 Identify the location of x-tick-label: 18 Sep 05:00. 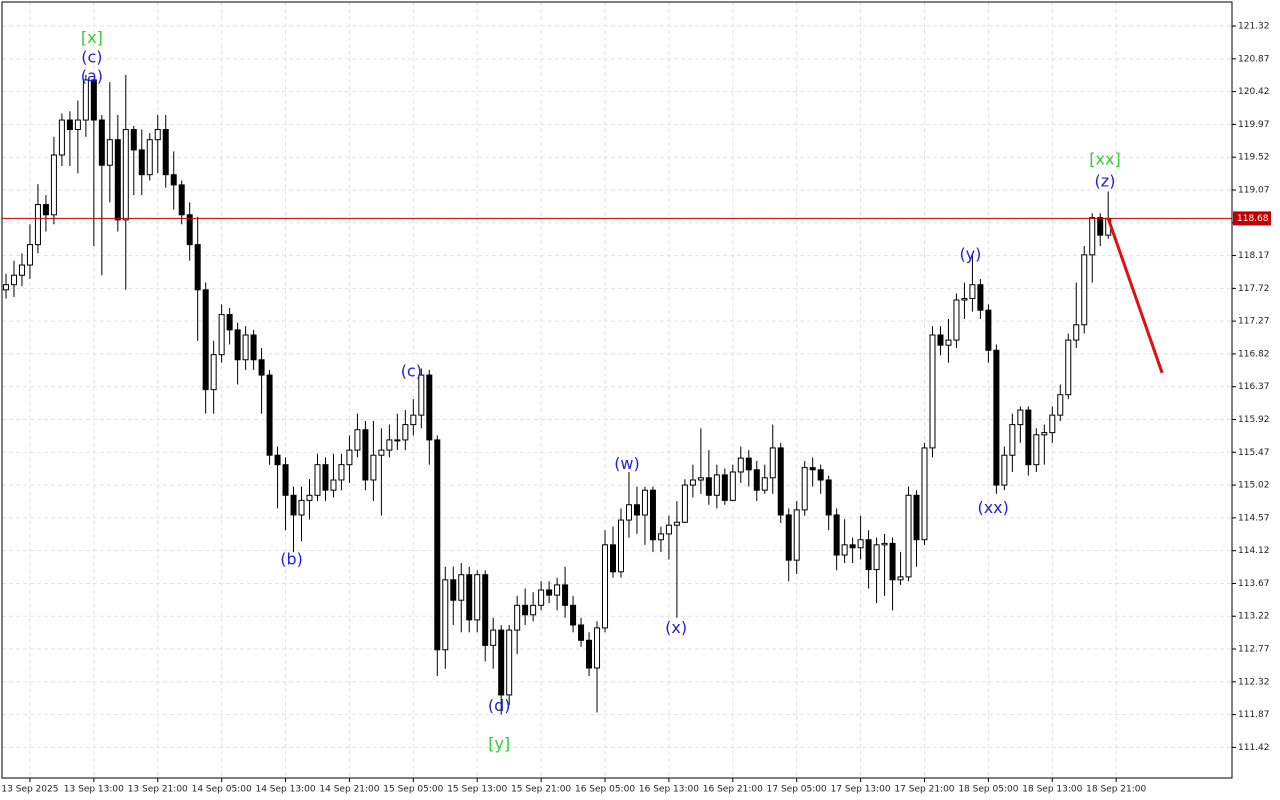
(988, 790).